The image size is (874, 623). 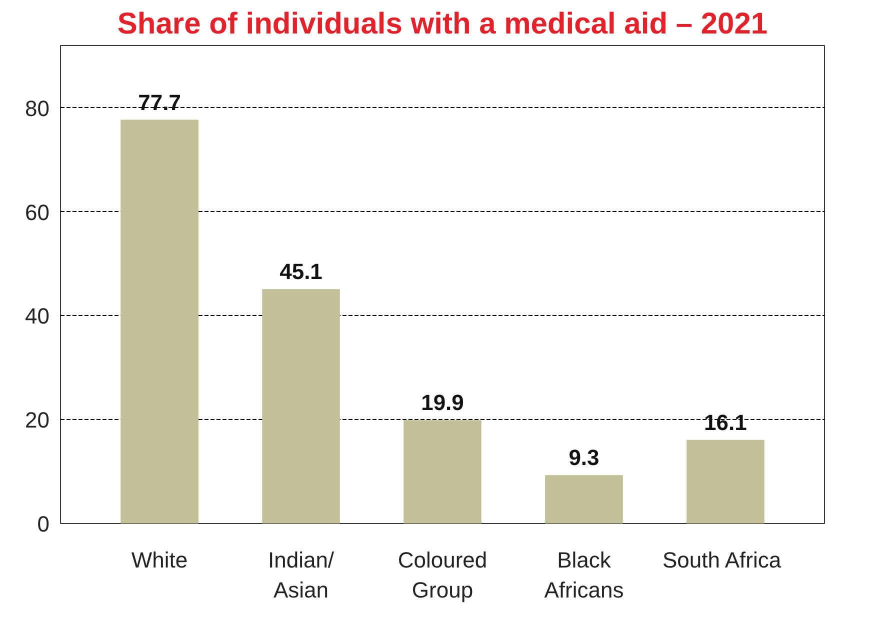 What do you see at coordinates (301, 271) in the screenshot?
I see `data-label: 45.1` at bounding box center [301, 271].